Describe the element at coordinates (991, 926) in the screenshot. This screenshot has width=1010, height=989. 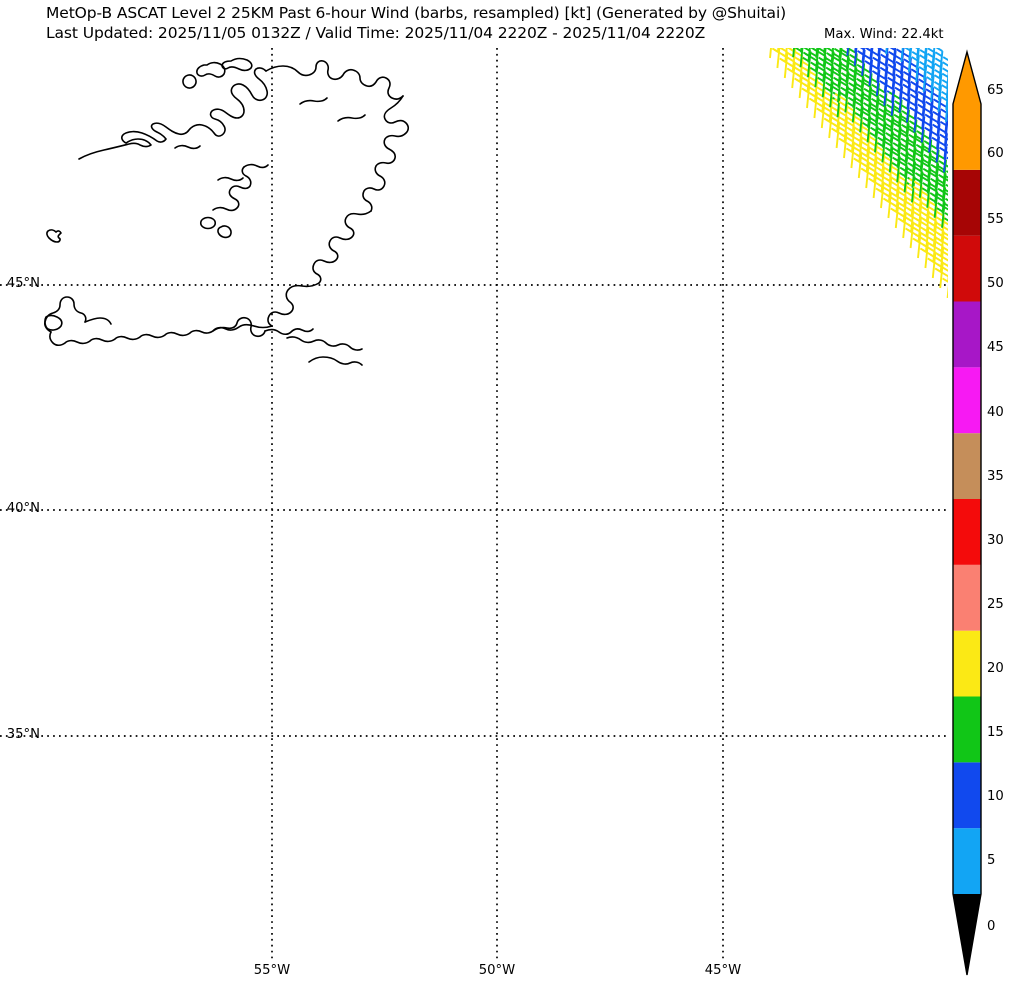
I see `colorbar-tick-label: 0` at that location.